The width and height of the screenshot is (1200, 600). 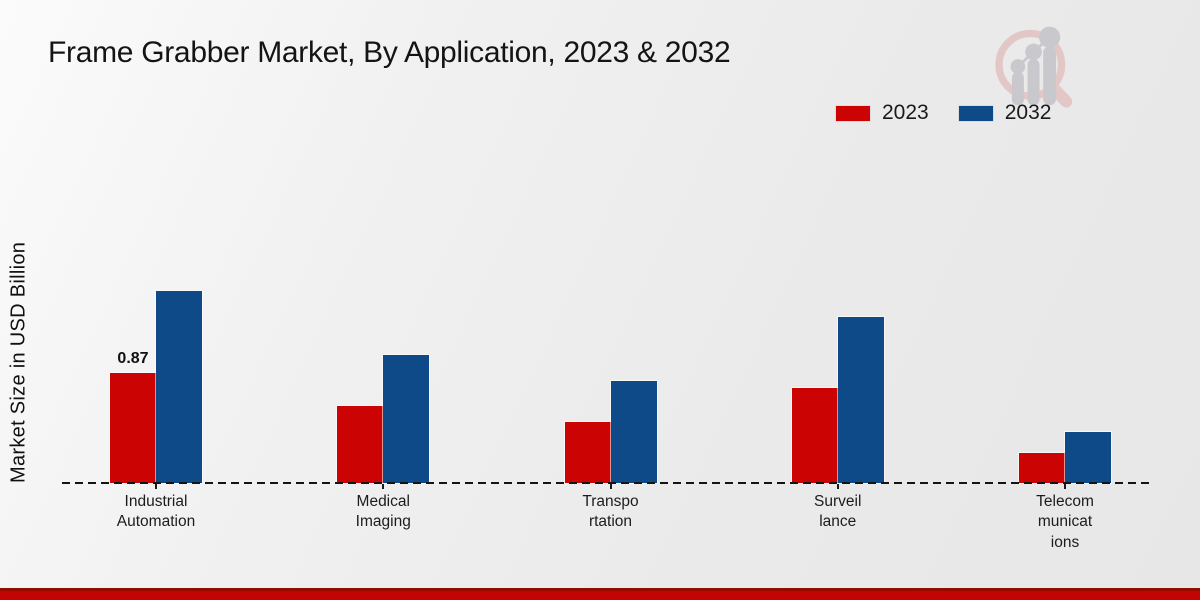 I want to click on x-axis-line, so click(x=608, y=483).